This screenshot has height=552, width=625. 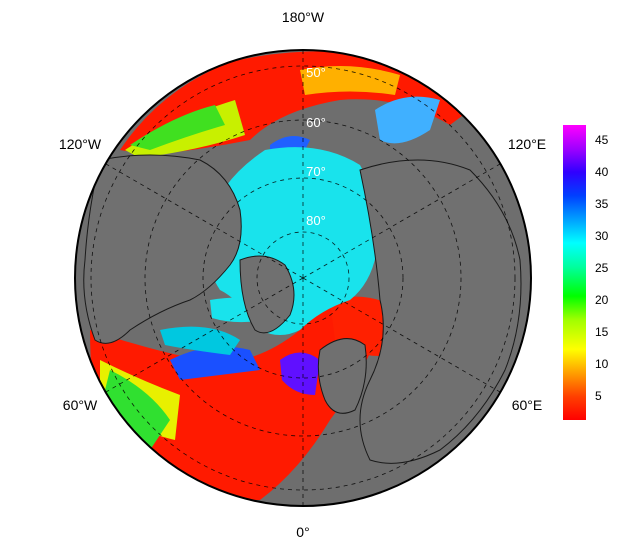 What do you see at coordinates (80, 405) in the screenshot?
I see `lon-label-60w: 60°W` at bounding box center [80, 405].